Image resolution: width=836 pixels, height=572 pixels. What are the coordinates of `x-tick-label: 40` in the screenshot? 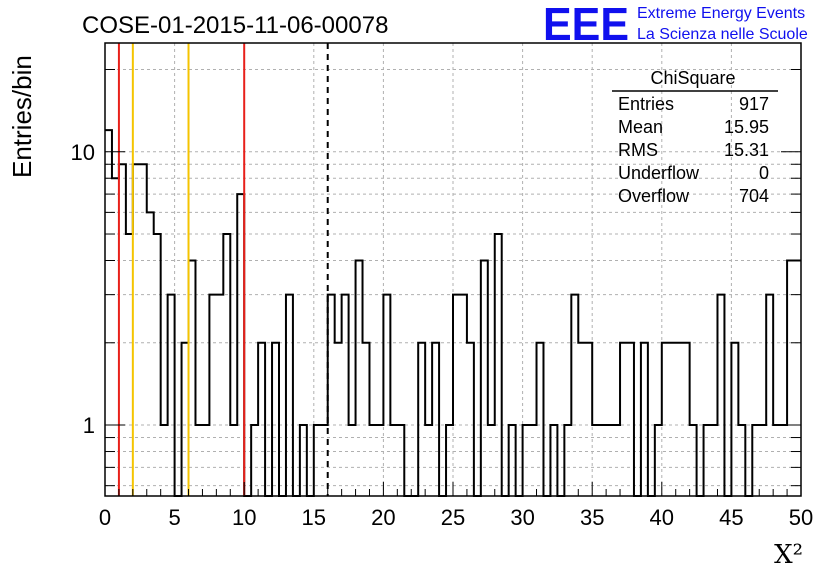 It's located at (662, 517).